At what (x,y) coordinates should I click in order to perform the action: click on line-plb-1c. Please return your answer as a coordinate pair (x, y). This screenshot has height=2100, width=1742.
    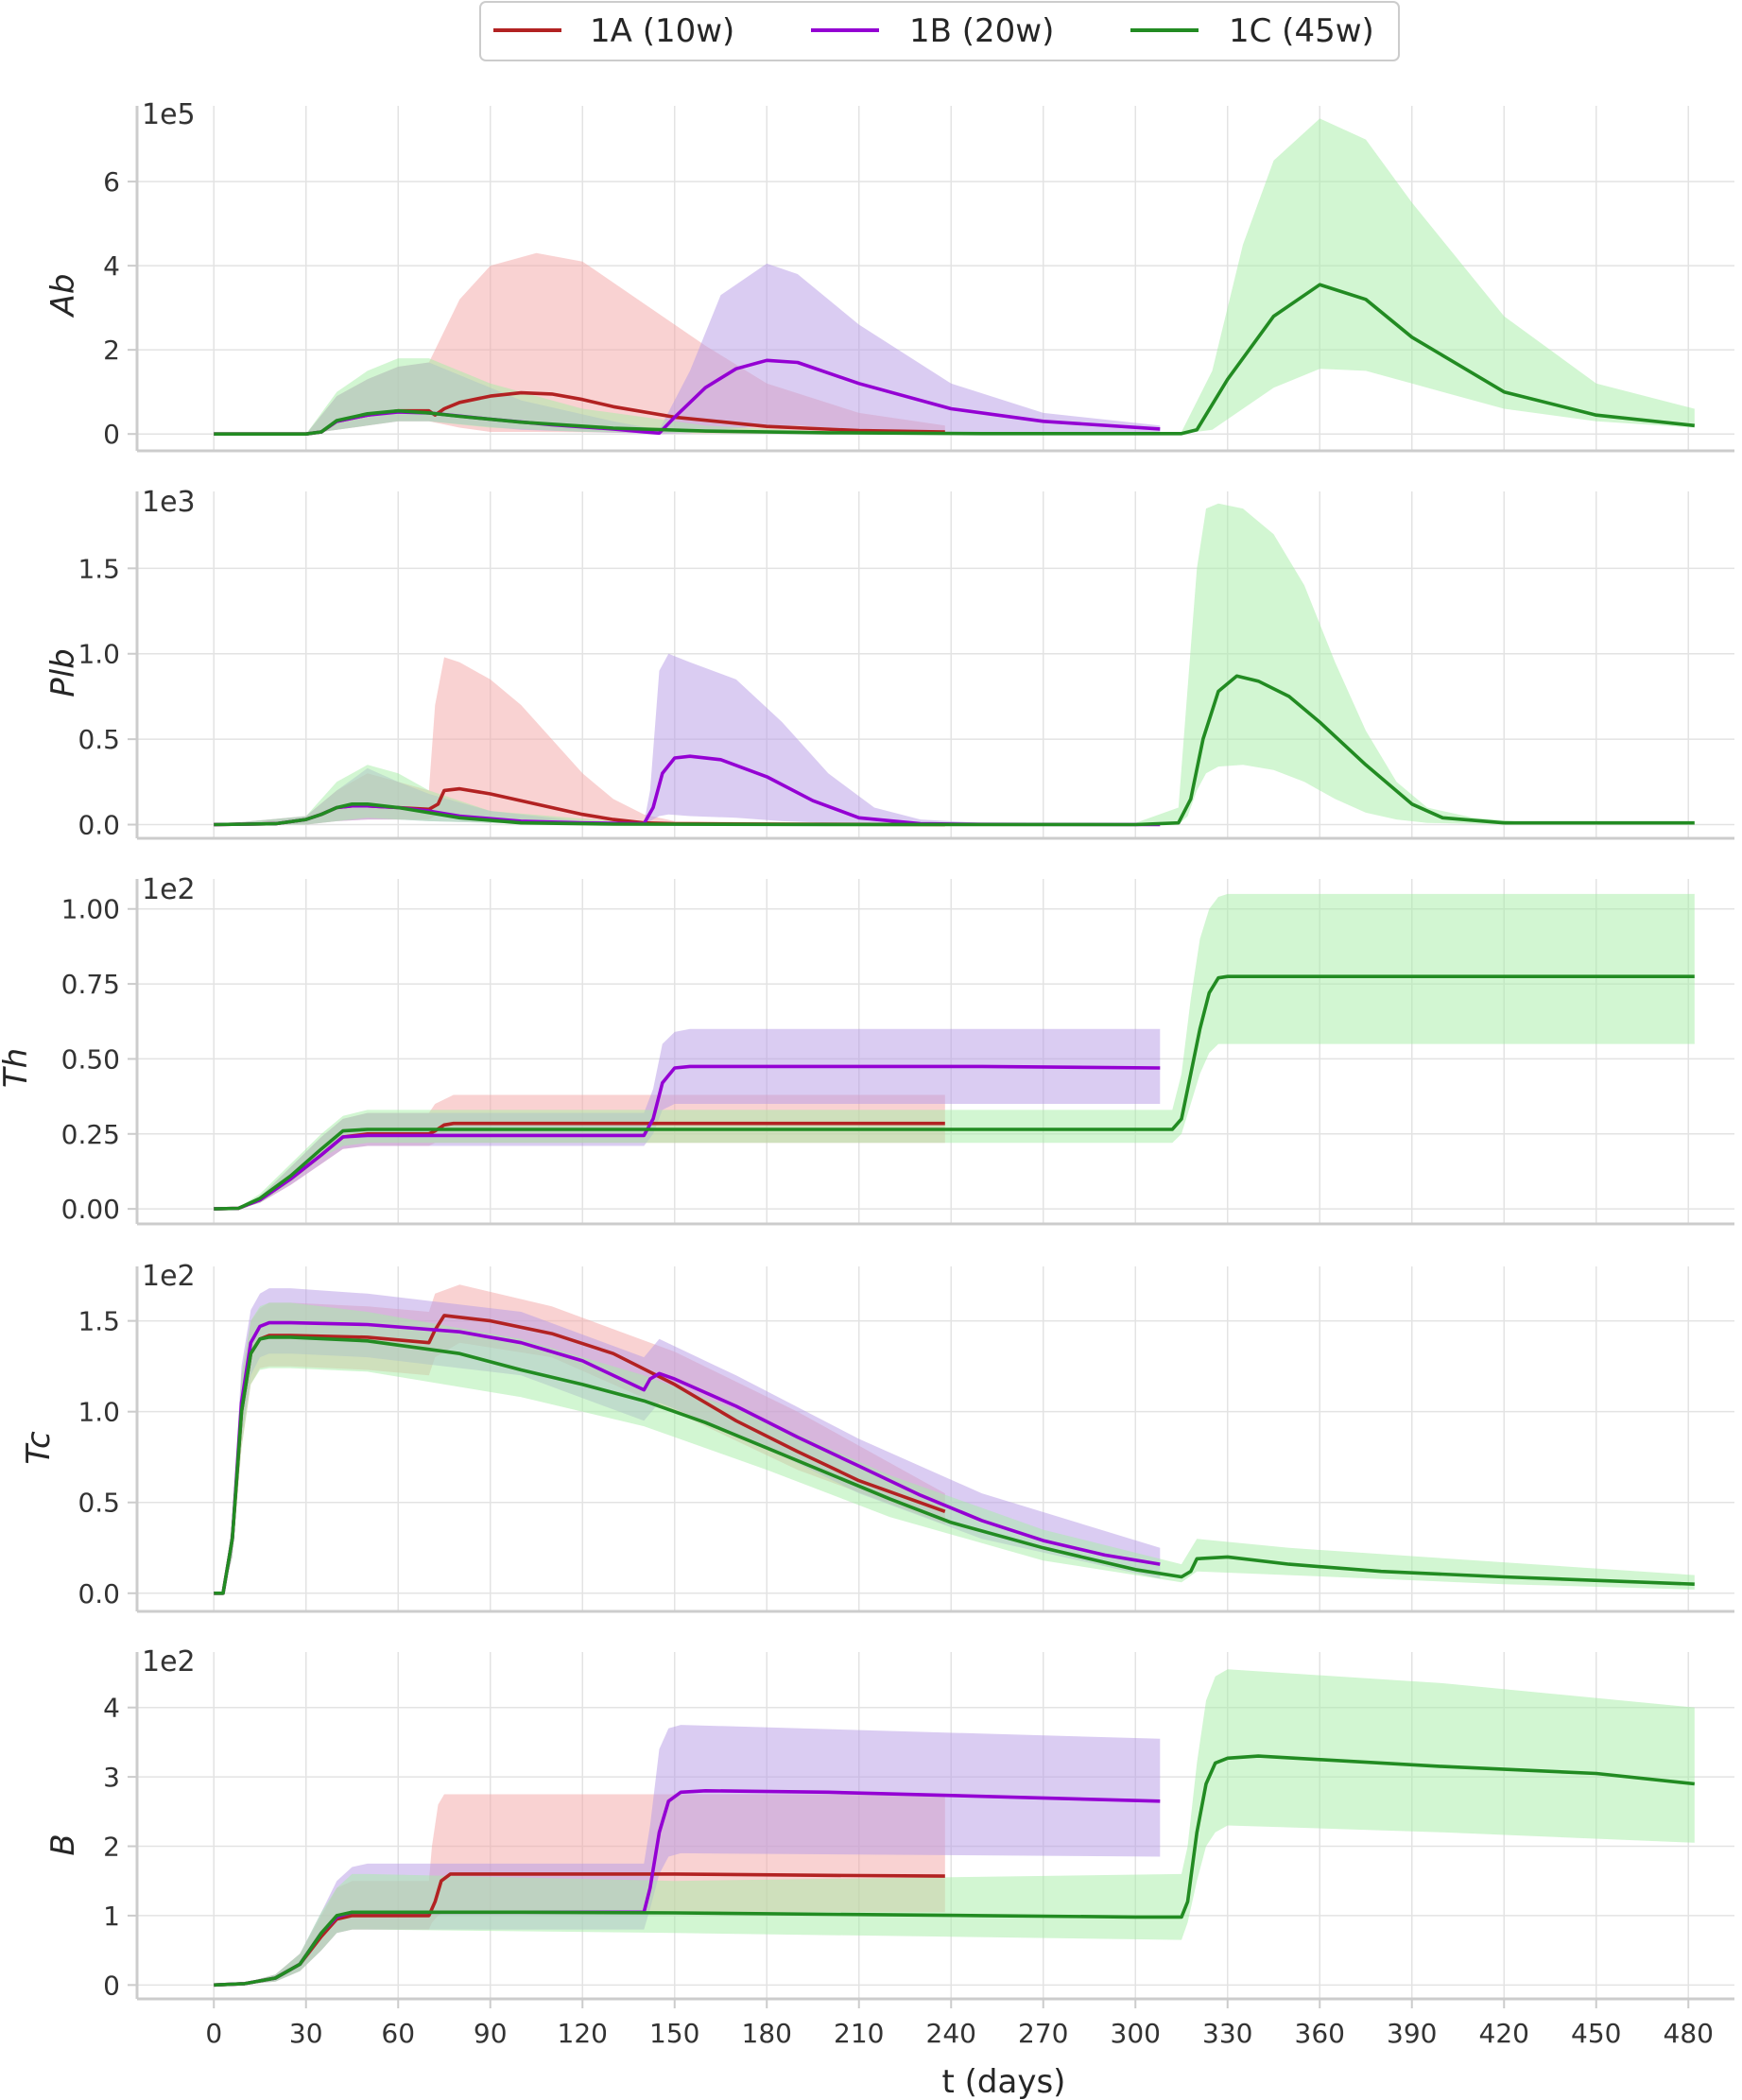
    Looking at the image, I should click on (954, 750).